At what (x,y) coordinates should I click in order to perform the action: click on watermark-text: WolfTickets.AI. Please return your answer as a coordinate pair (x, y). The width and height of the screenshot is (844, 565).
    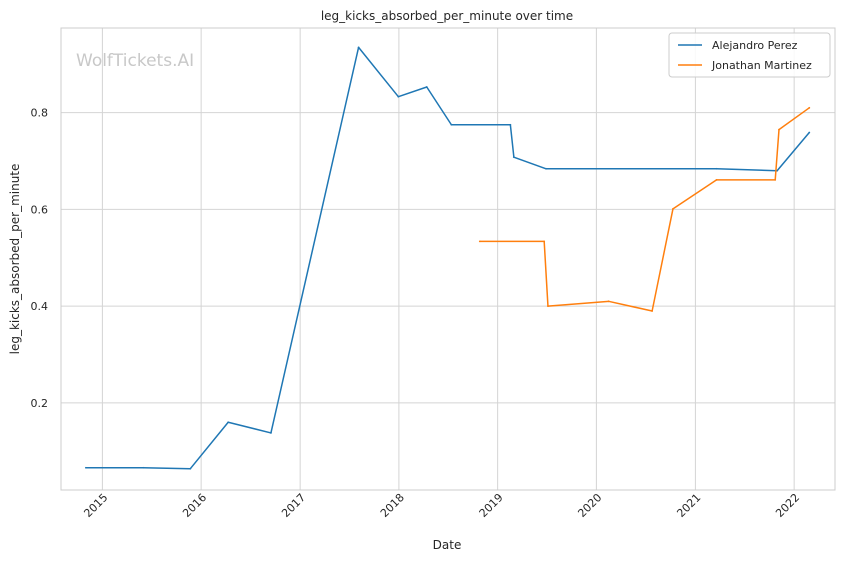
    Looking at the image, I should click on (135, 61).